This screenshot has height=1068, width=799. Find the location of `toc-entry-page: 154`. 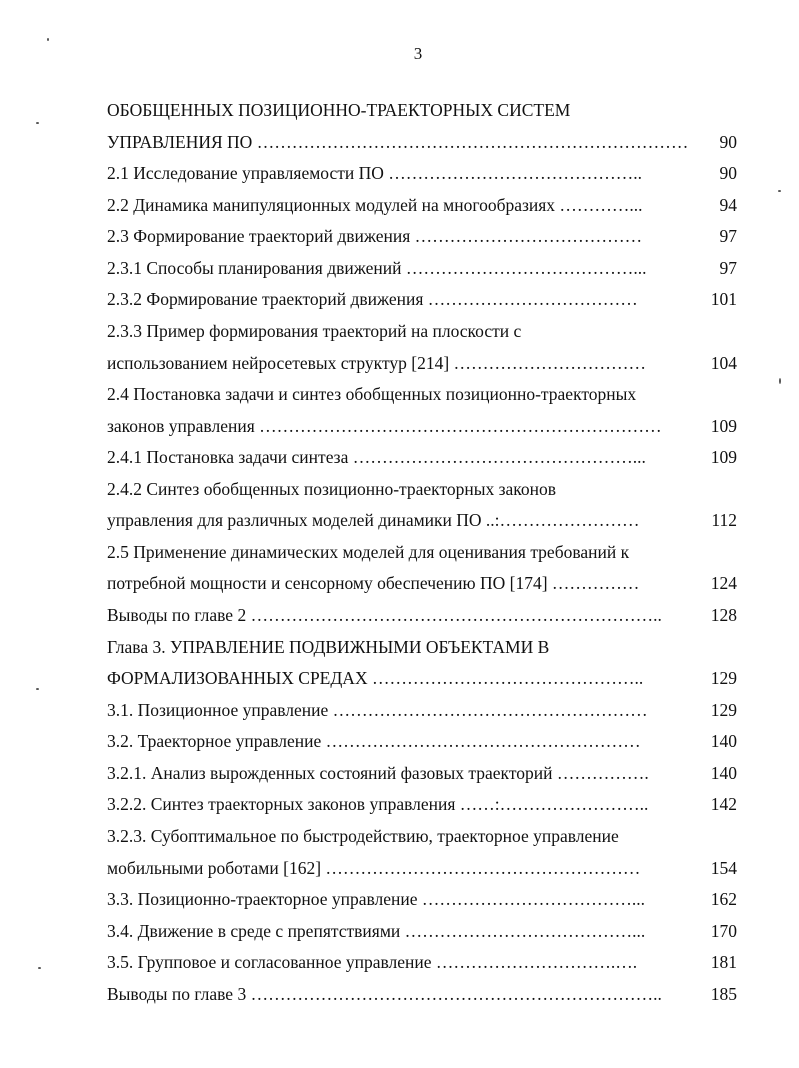

toc-entry-page: 154 is located at coordinates (723, 867).